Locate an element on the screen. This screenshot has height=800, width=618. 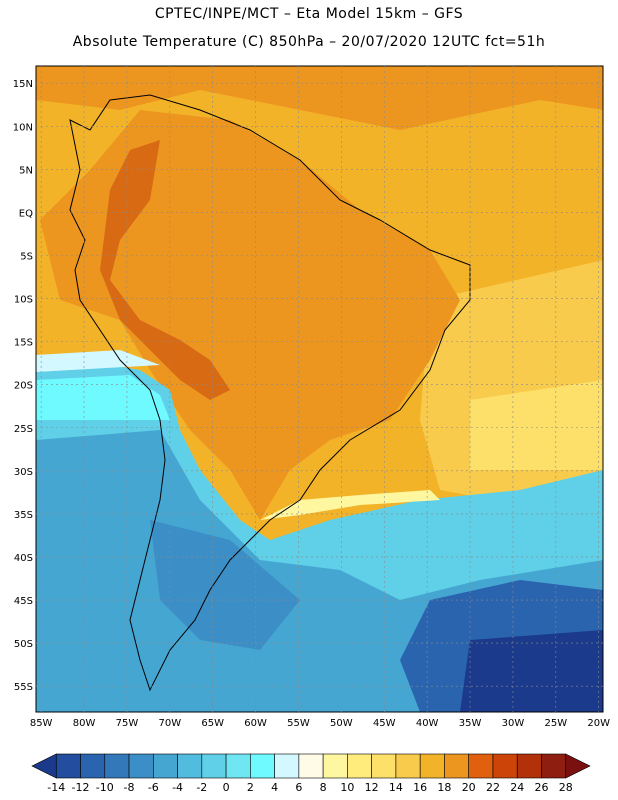
colorbar-label: 10 is located at coordinates (347, 787).